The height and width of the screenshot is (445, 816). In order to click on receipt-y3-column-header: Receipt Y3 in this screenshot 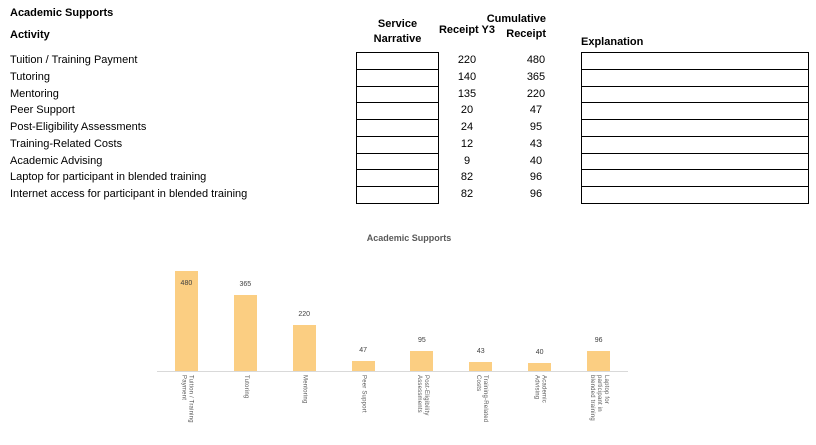, I will do `click(467, 30)`.